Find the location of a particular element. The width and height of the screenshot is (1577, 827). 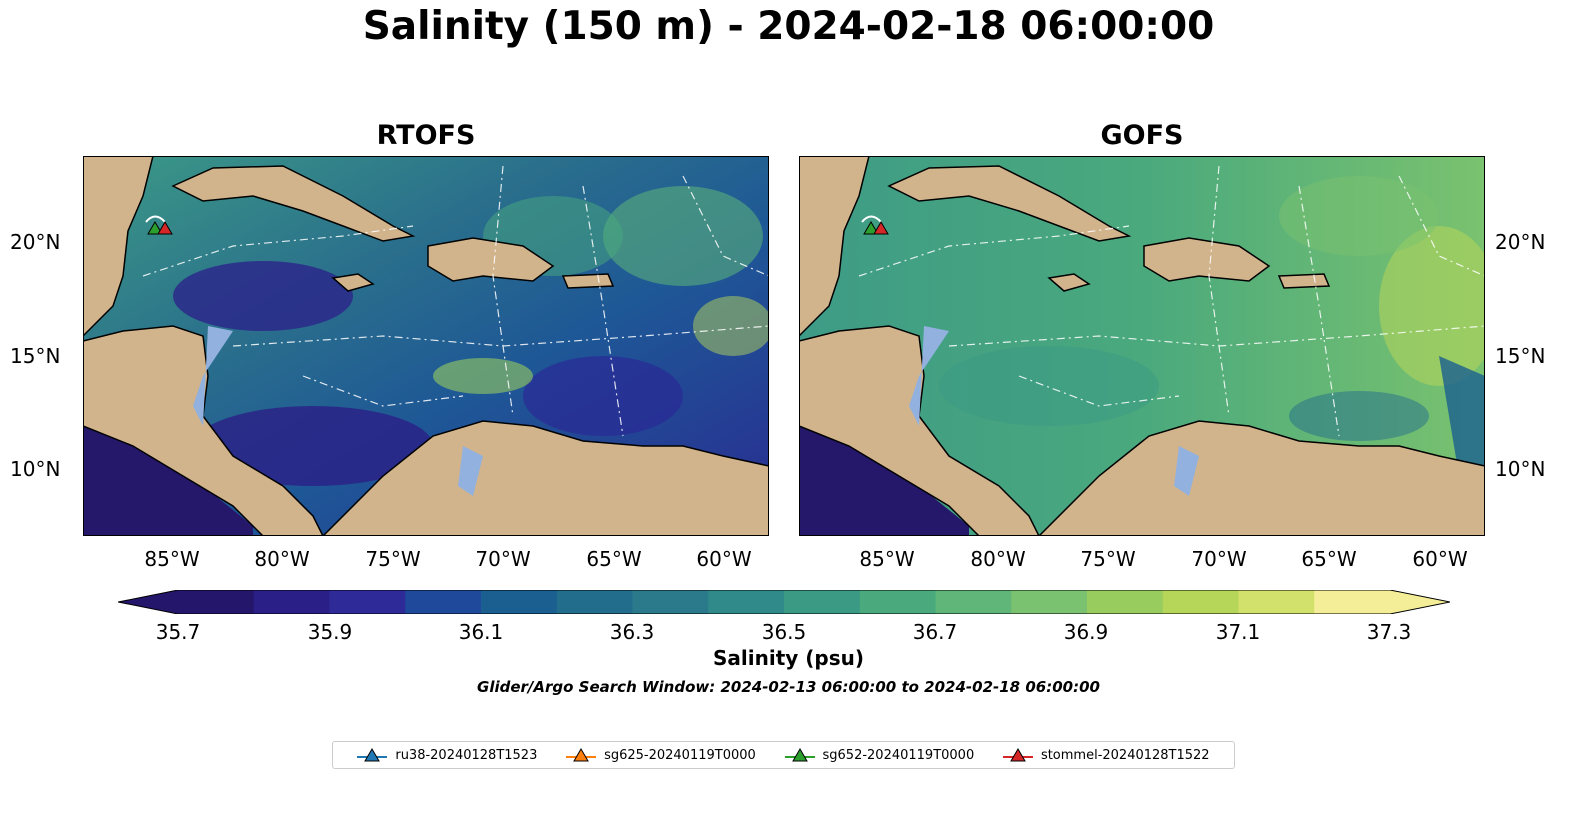

colorbar-tick: 35.9 is located at coordinates (330, 632).